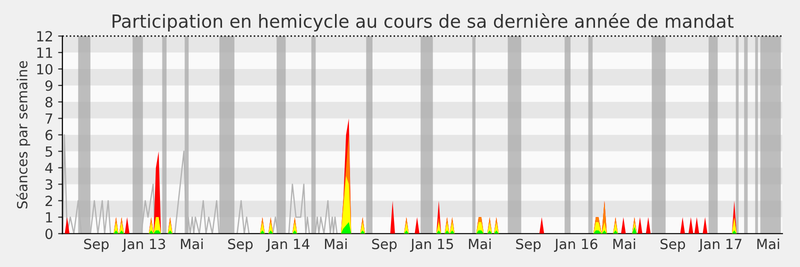 This screenshot has width=800, height=267. Describe the element at coordinates (144, 245) in the screenshot. I see `x-tick-label: Jan 13` at that location.